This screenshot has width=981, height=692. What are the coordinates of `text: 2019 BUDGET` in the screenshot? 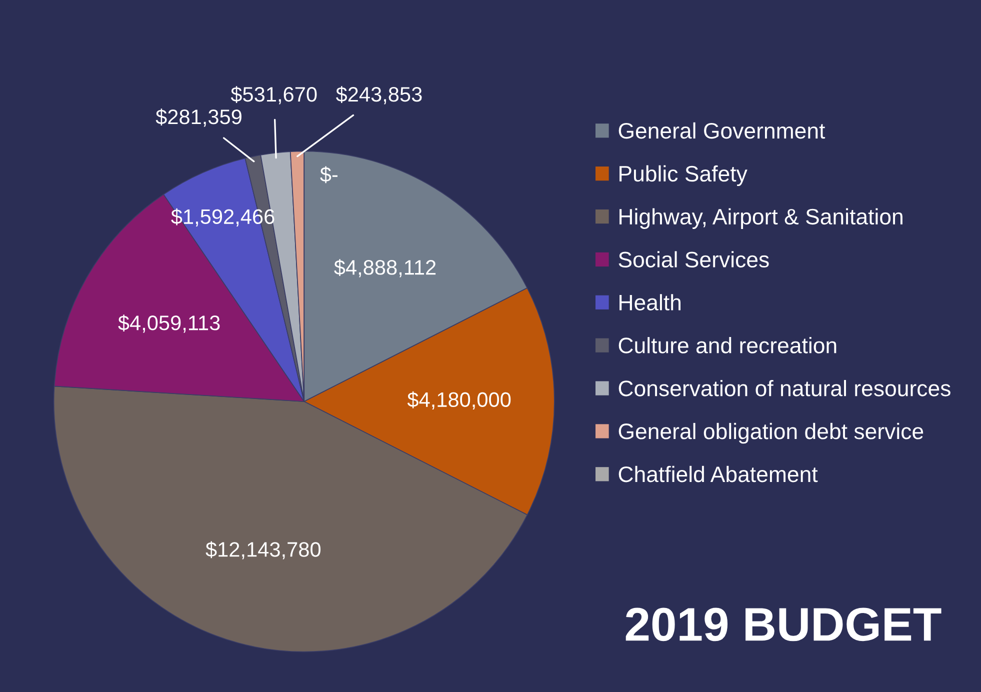 It's located at (784, 625).